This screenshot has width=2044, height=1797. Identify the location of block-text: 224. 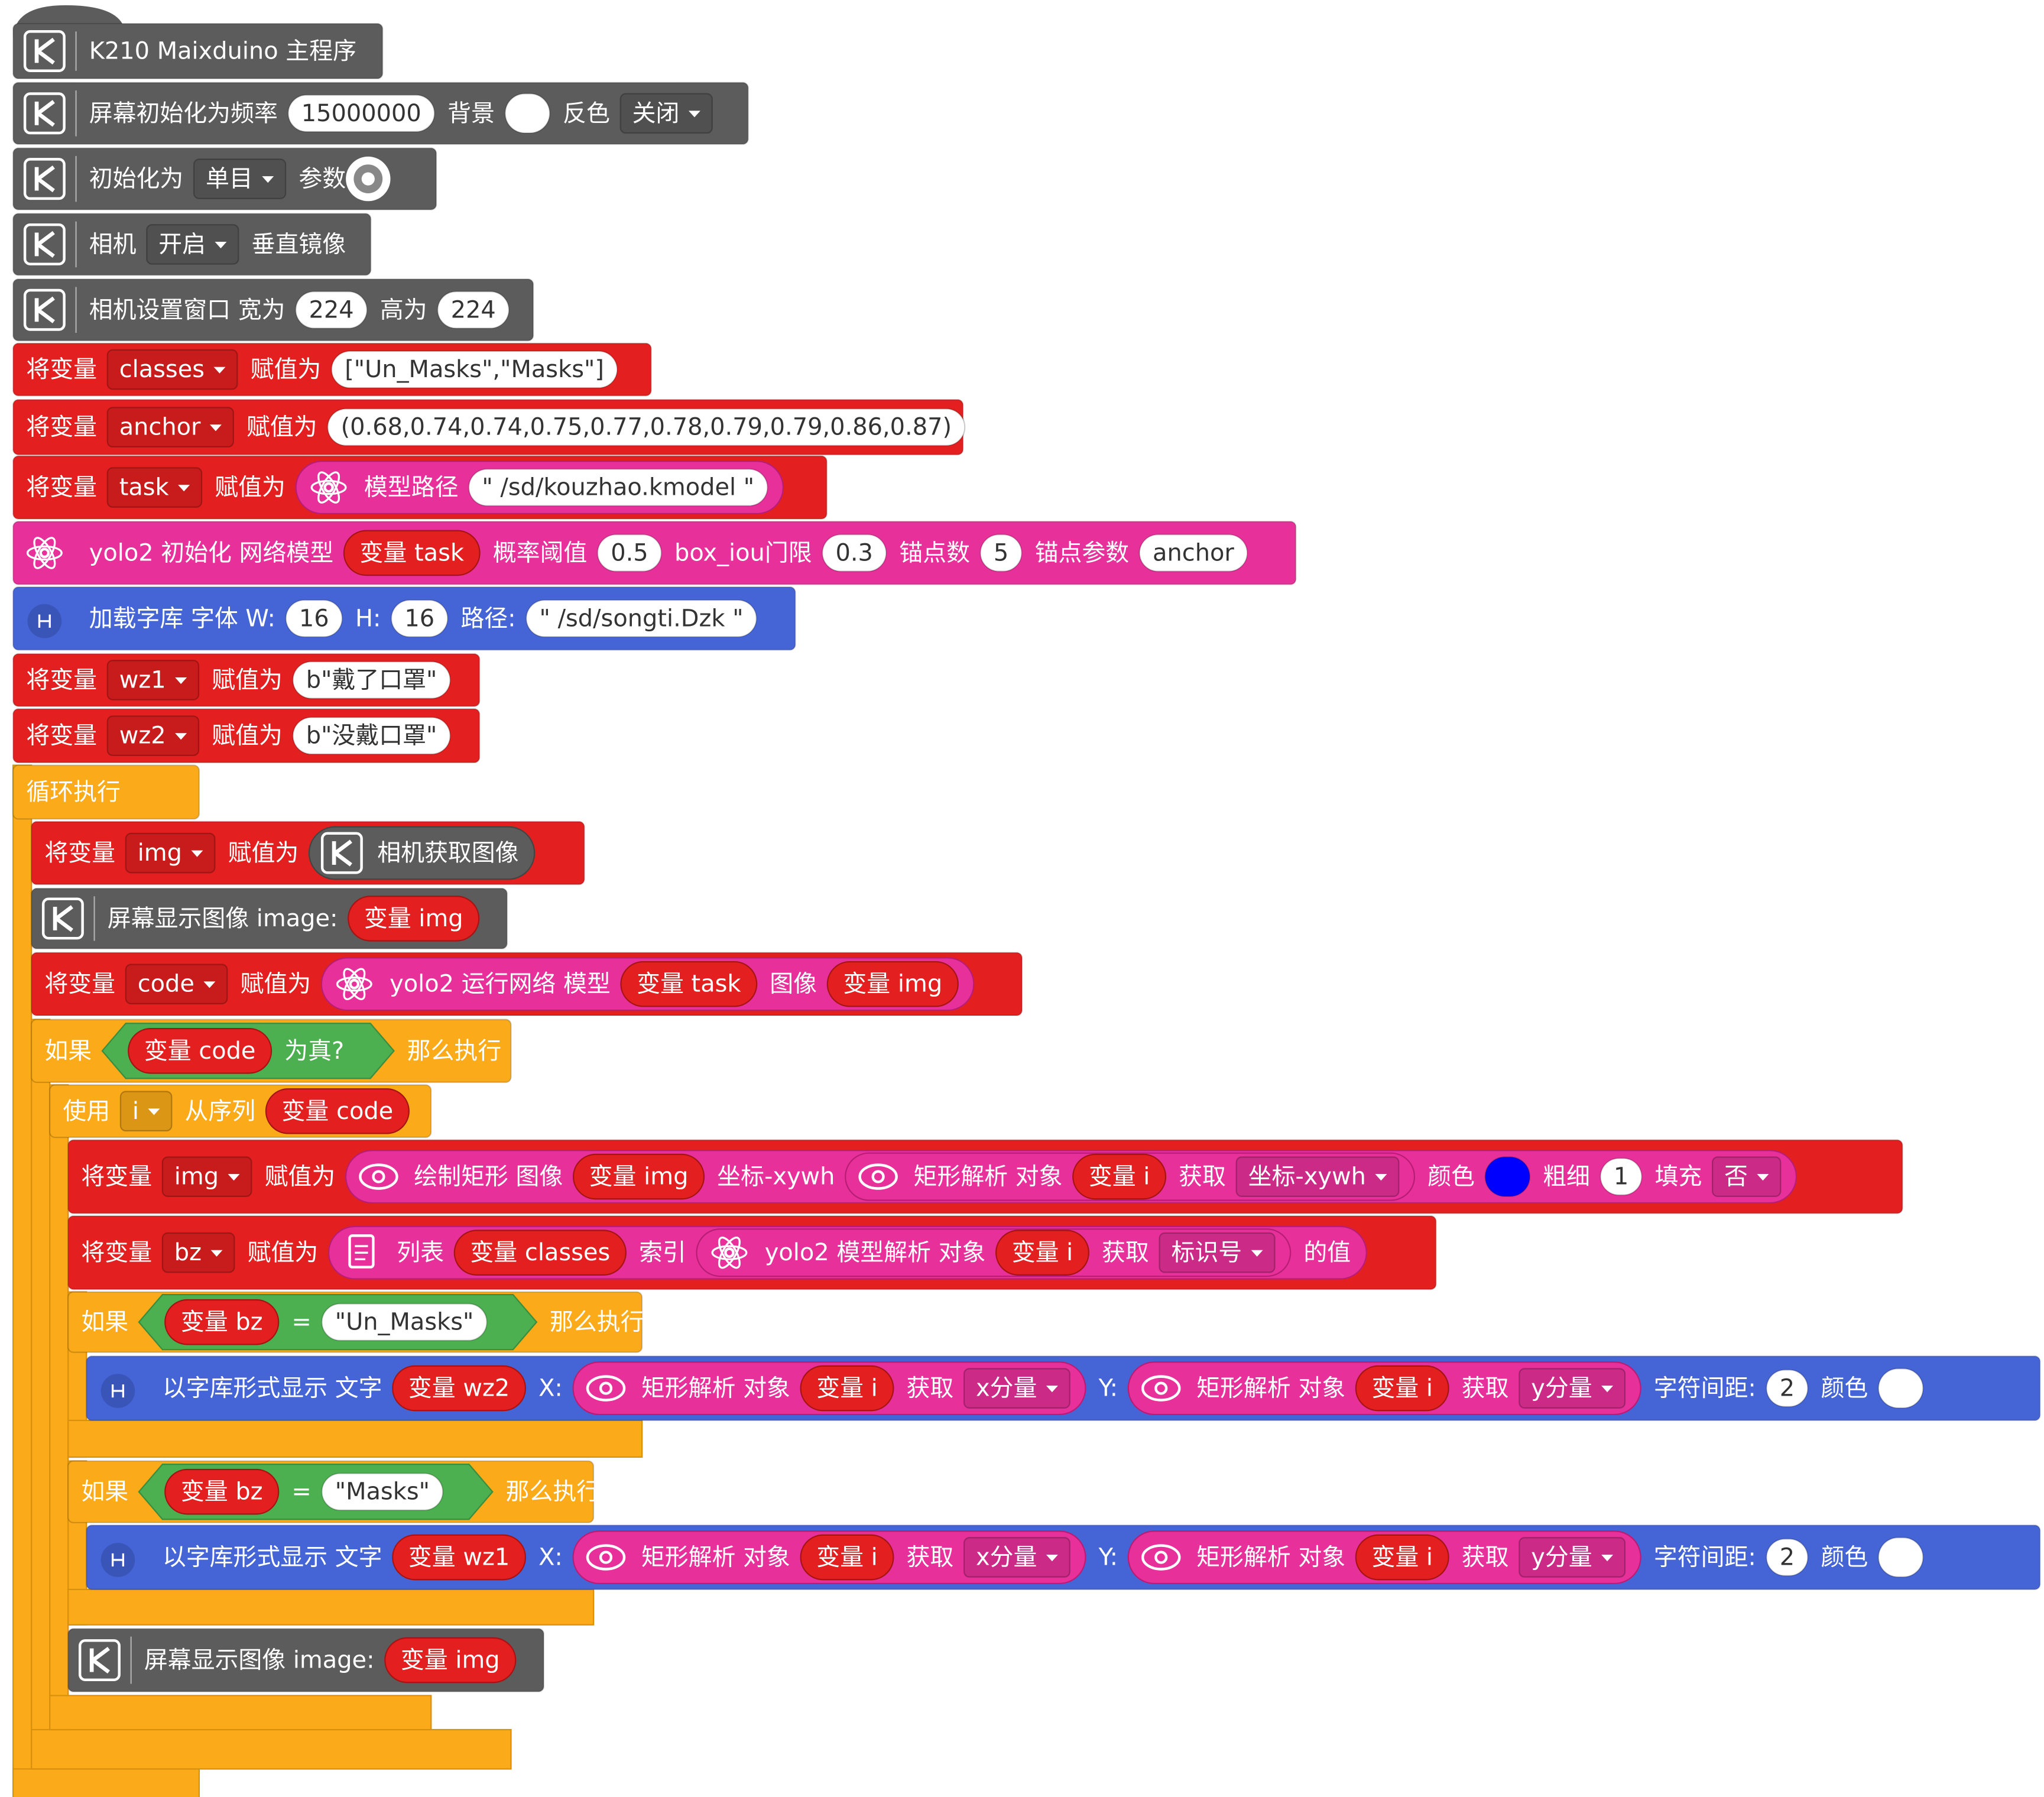
(474, 309).